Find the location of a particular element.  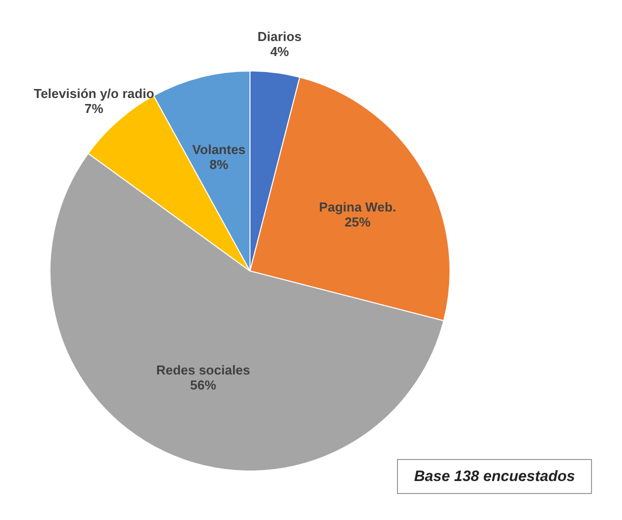

slice-label: Volantes is located at coordinates (219, 149).